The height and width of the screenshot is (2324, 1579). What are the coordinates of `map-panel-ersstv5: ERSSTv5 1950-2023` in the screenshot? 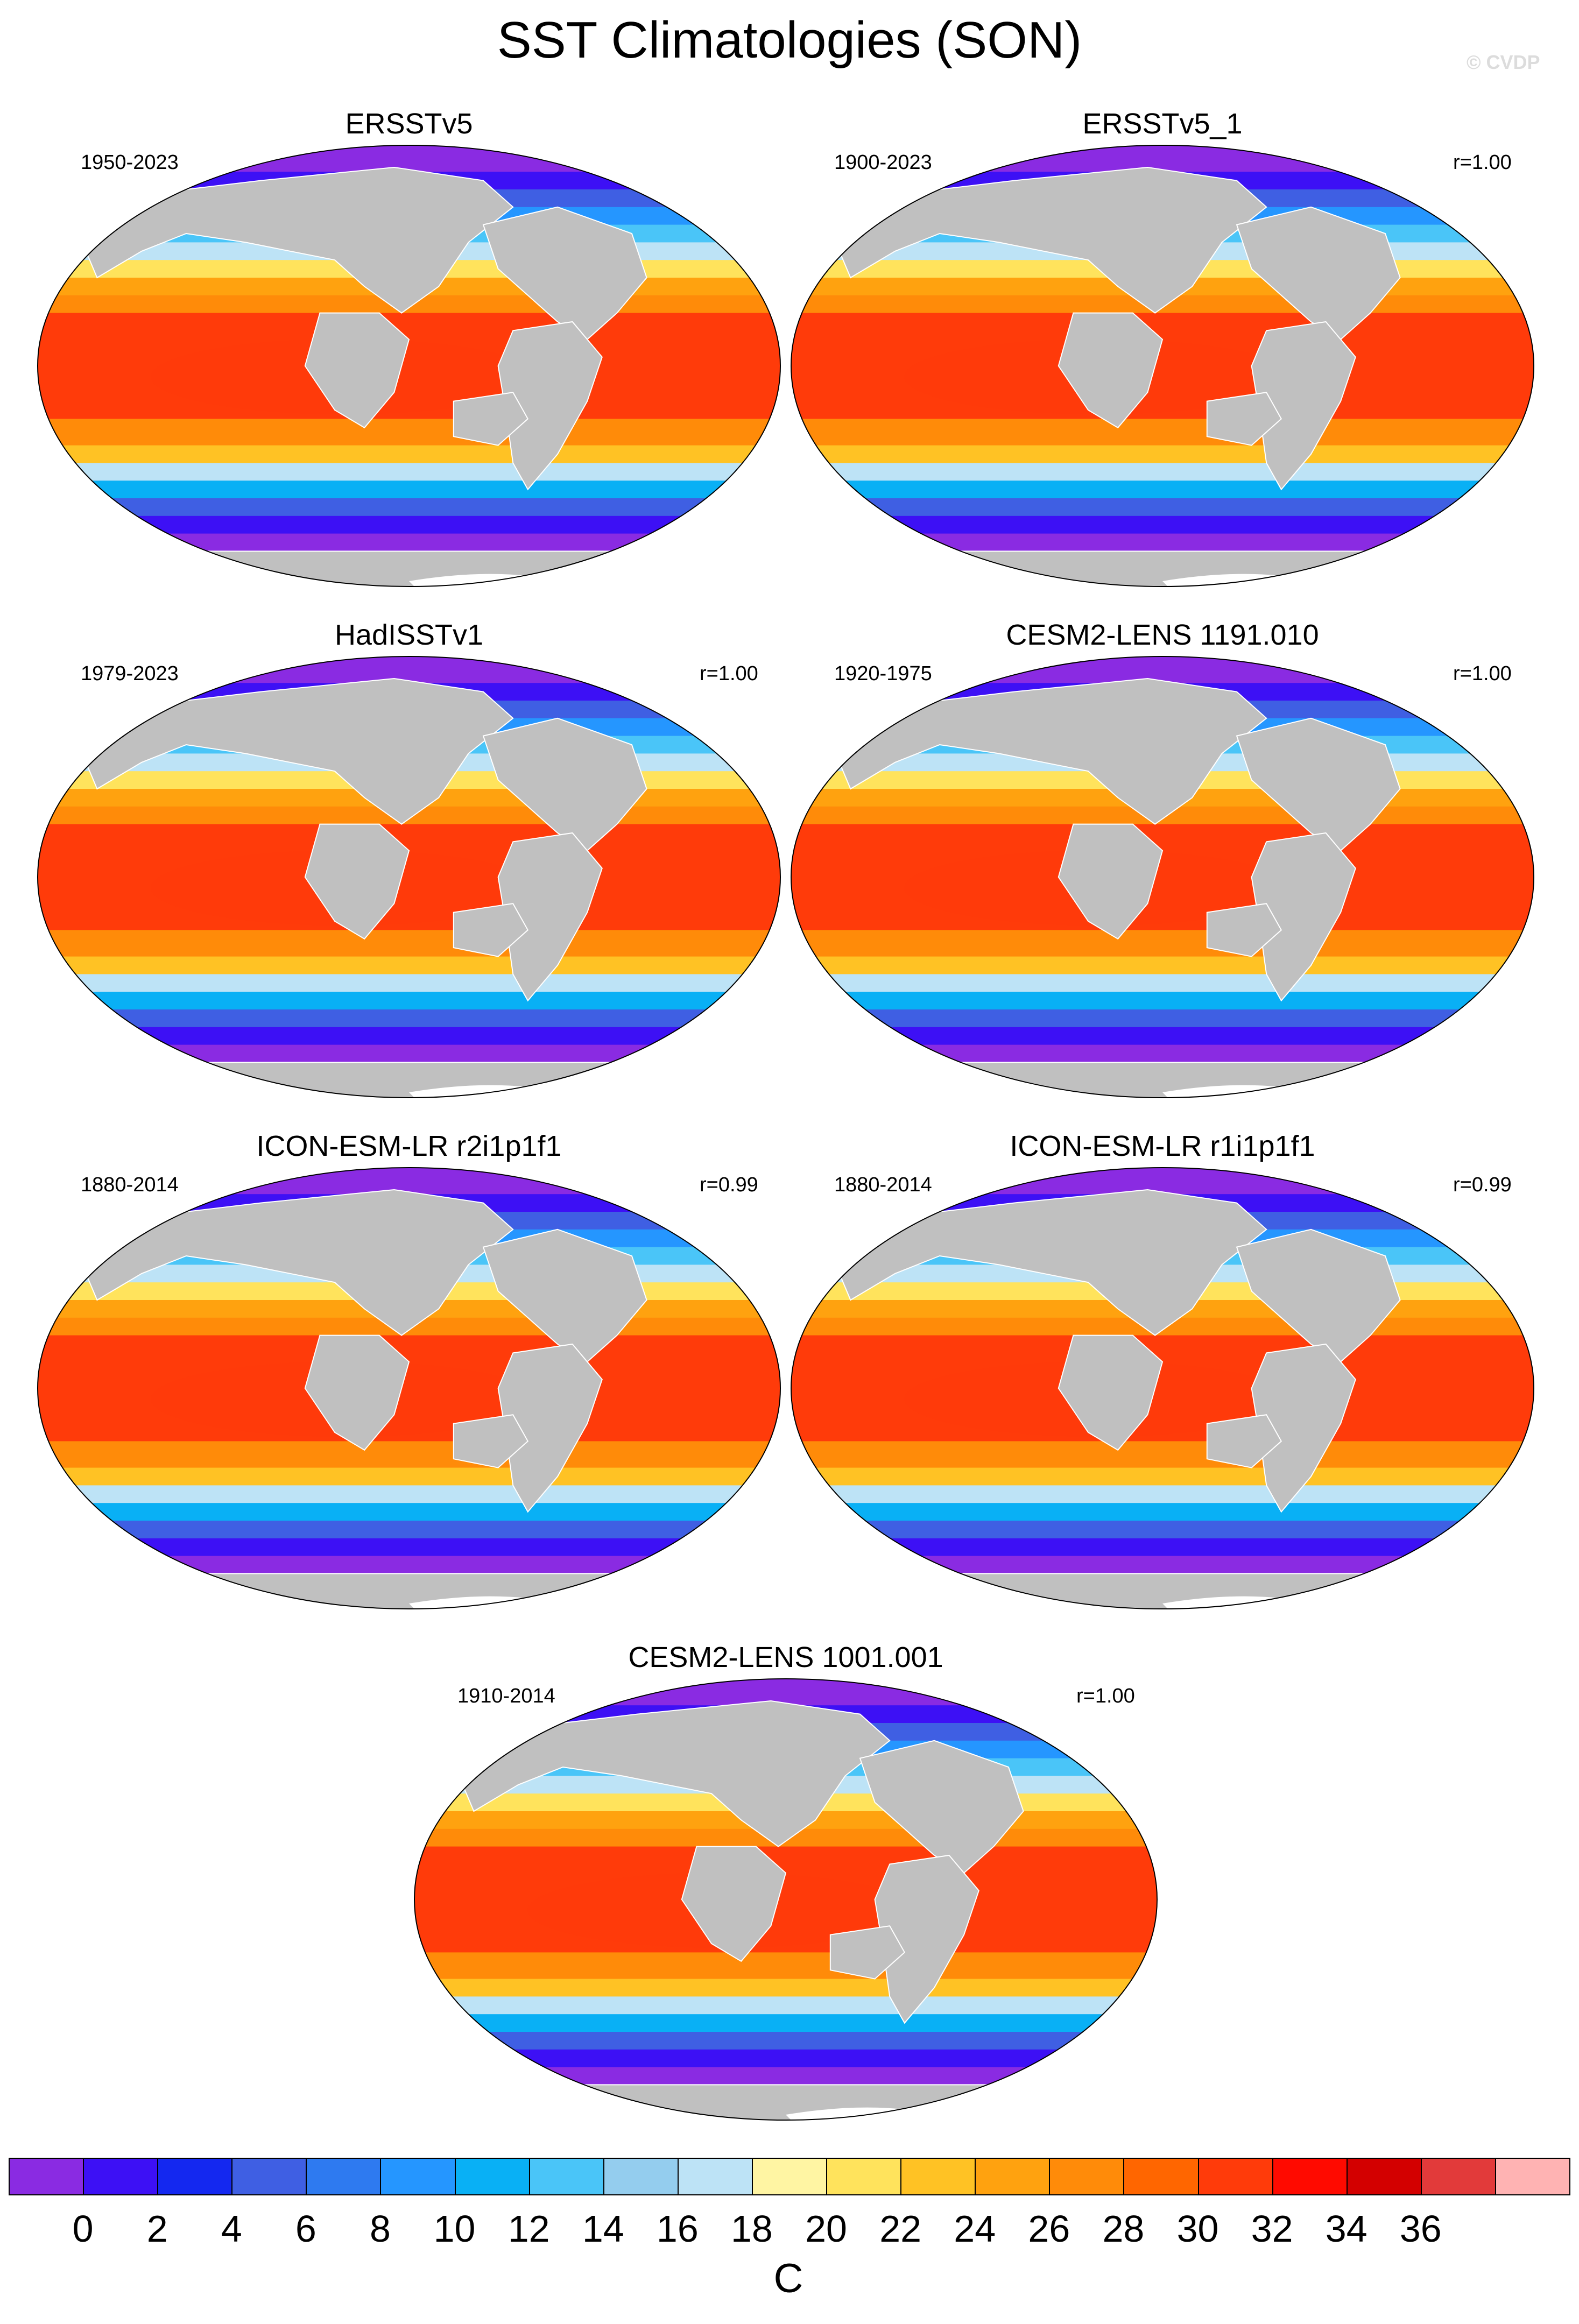 It's located at (409, 350).